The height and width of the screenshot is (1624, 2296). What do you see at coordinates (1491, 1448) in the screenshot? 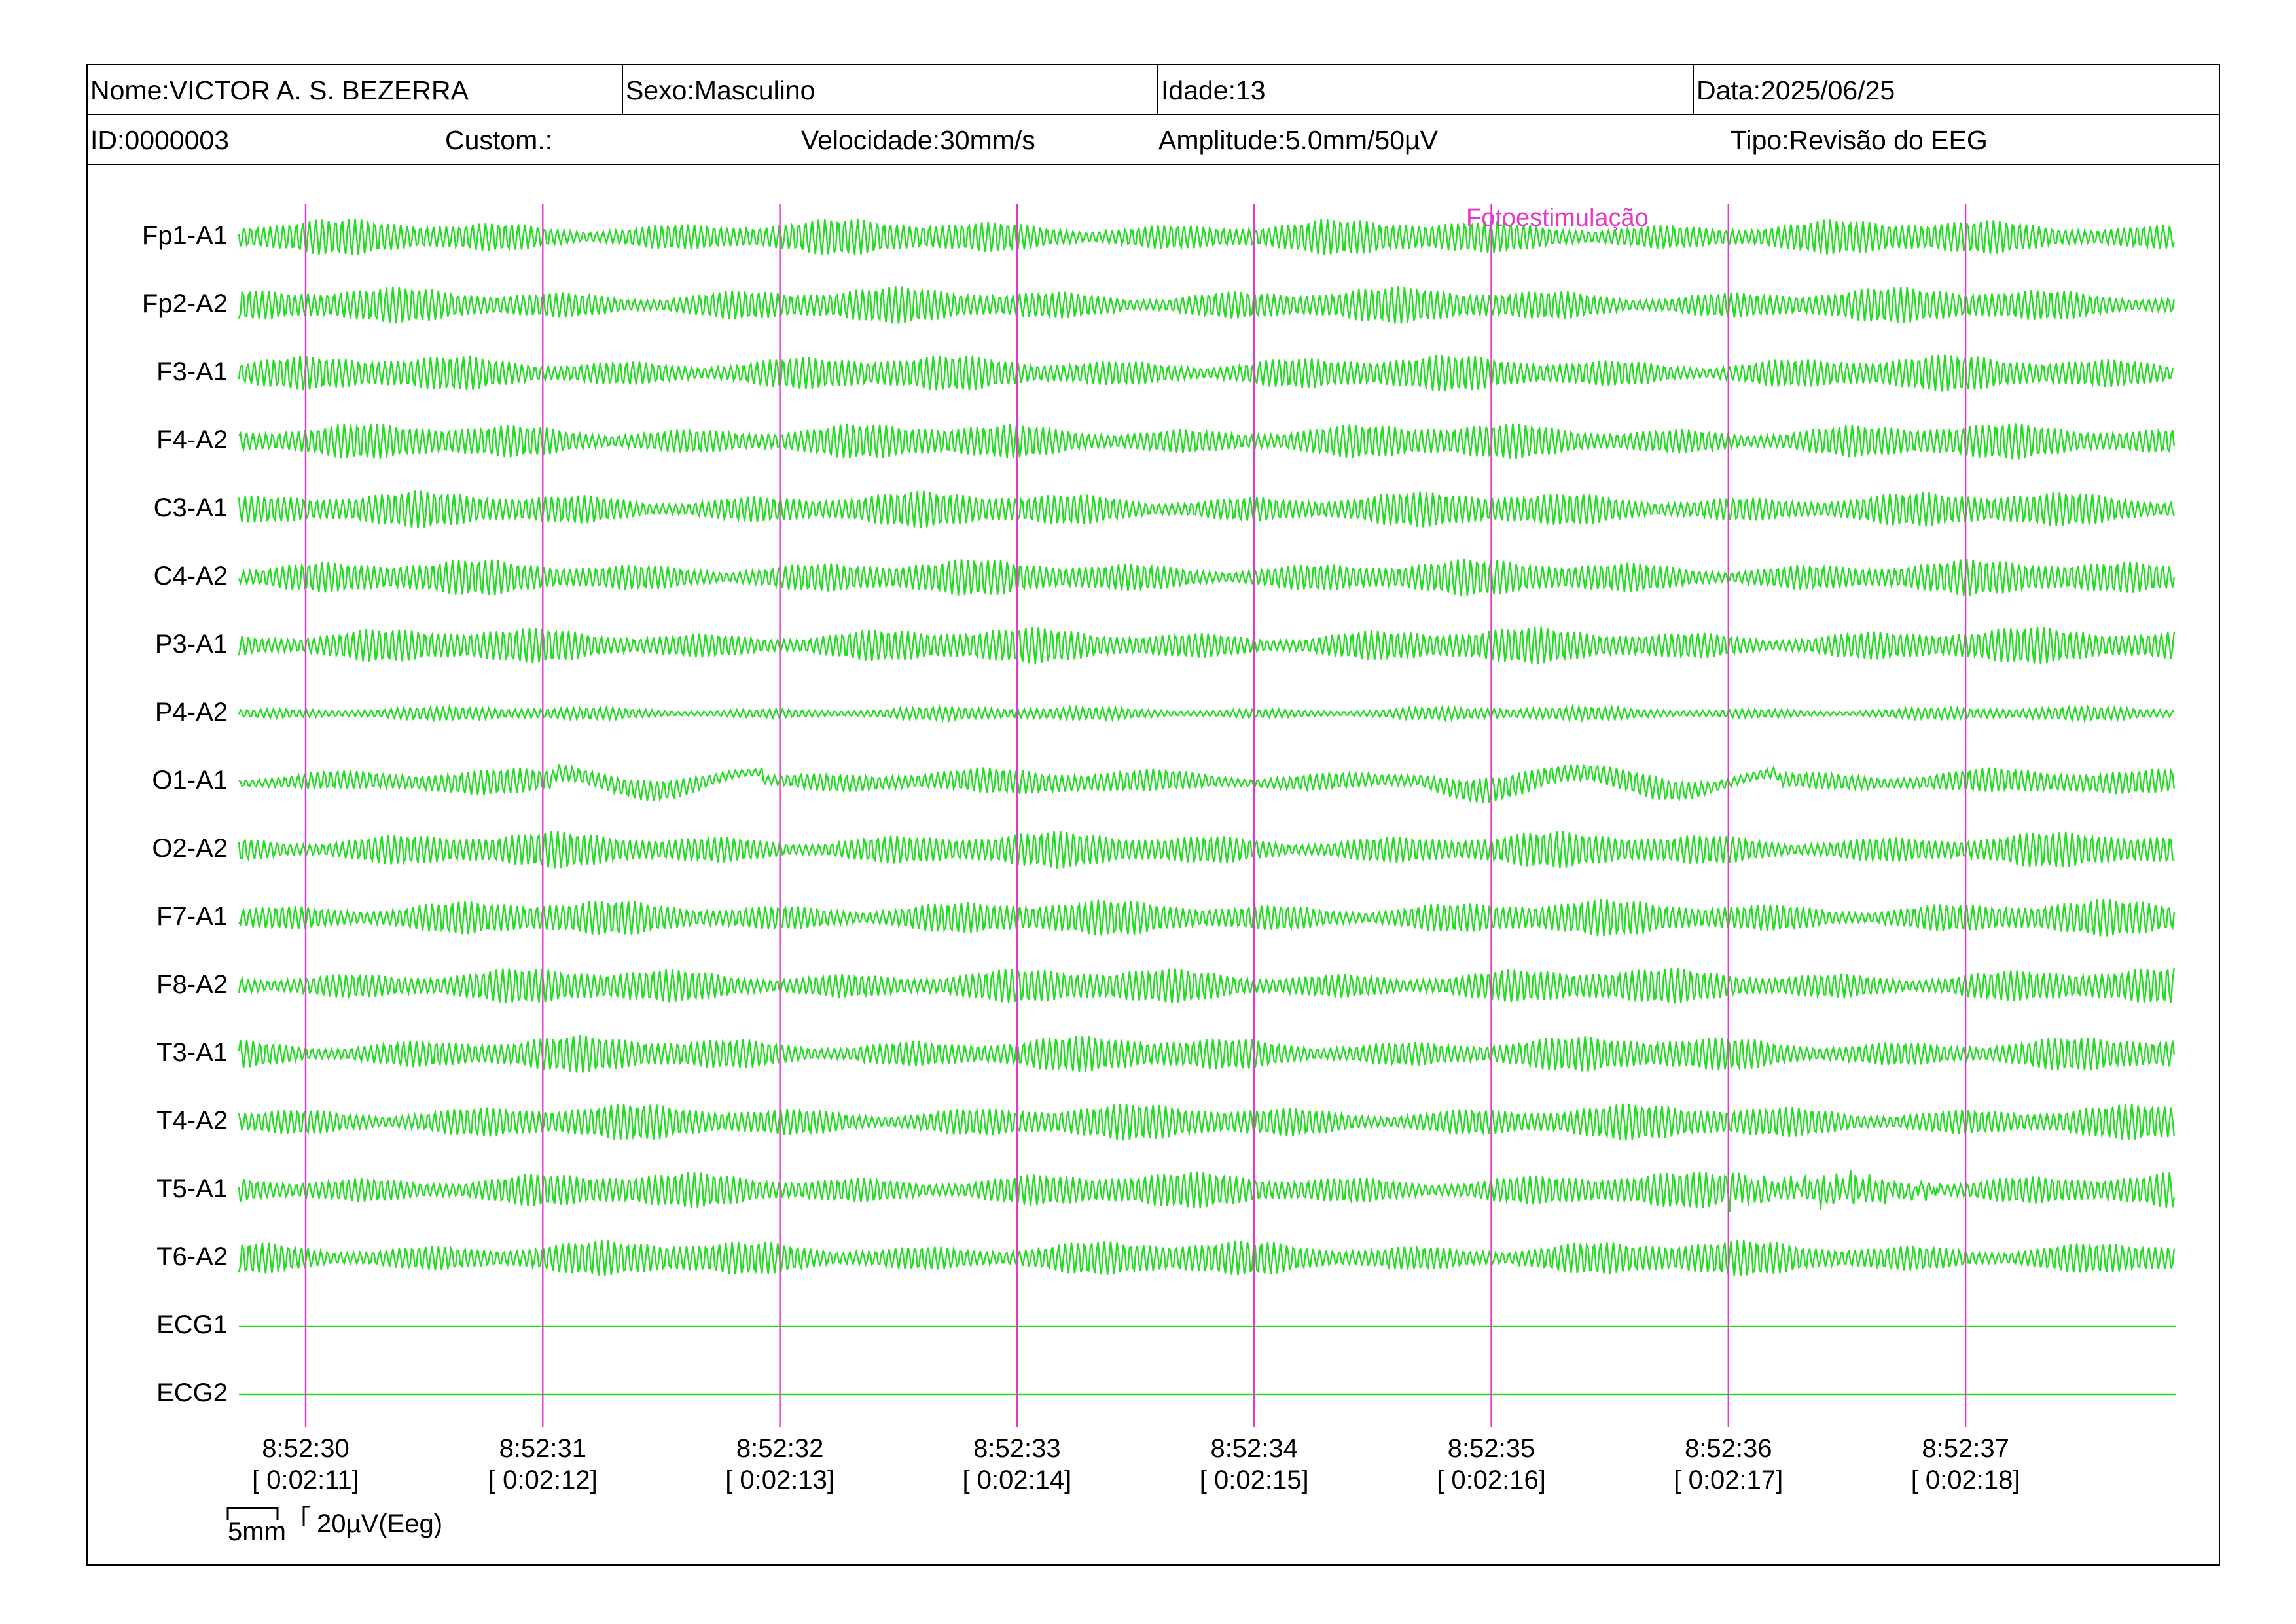
I see `time-label-clock: 8:52:35` at bounding box center [1491, 1448].